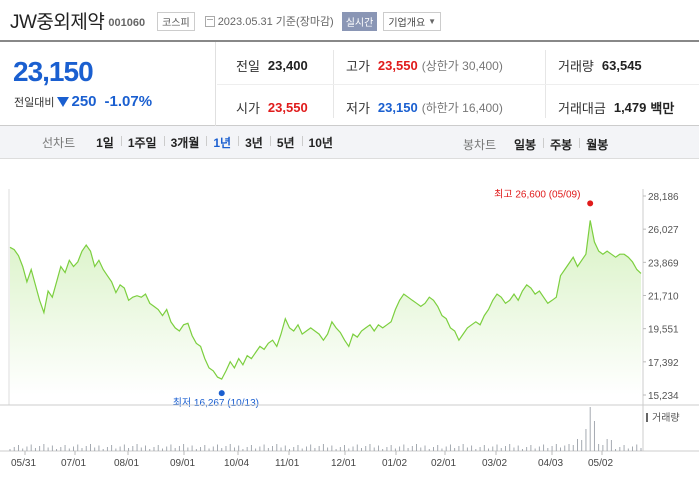  Describe the element at coordinates (287, 463) in the screenshot. I see `x-tick-label: 11/01` at that location.